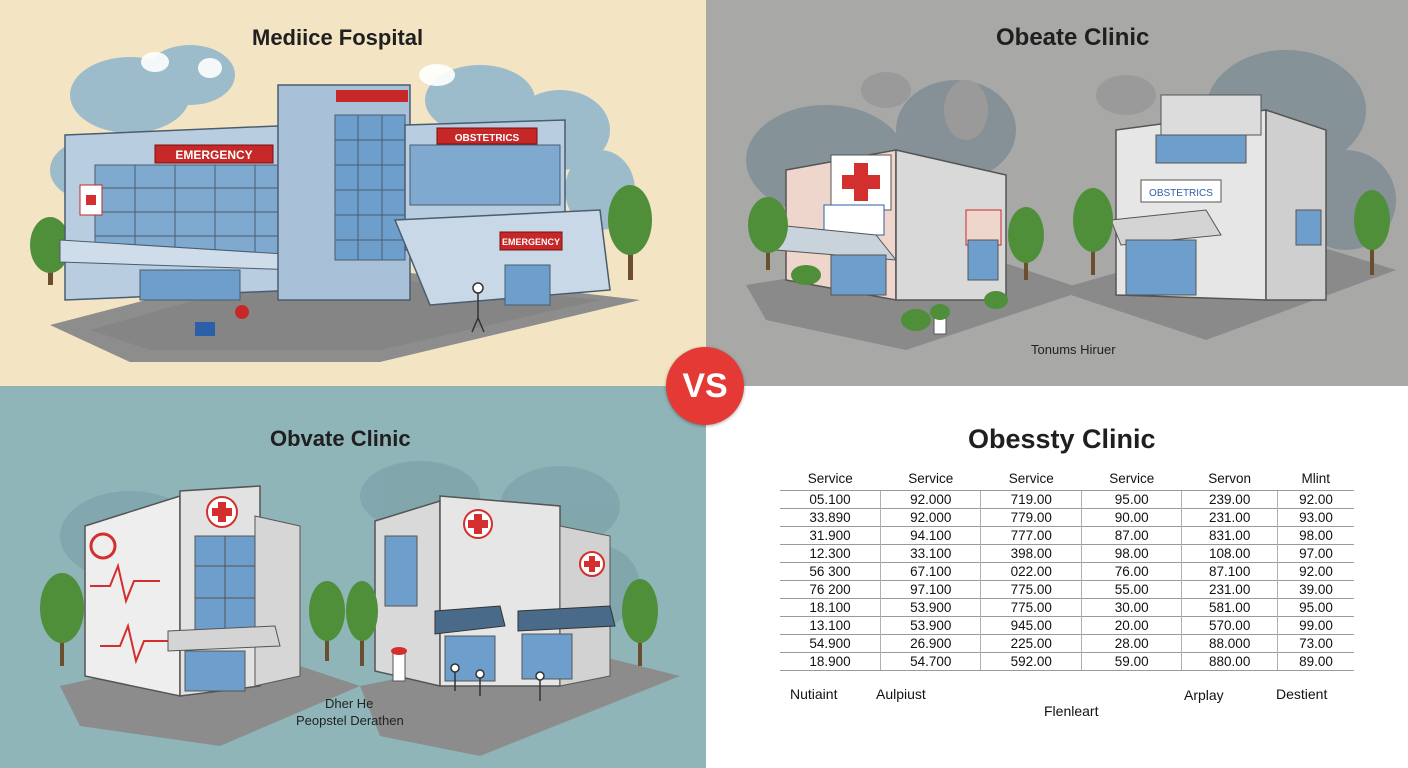  What do you see at coordinates (1181, 193) in the screenshot?
I see `sign-obstetrics-clinic: OBSTETRICS` at bounding box center [1181, 193].